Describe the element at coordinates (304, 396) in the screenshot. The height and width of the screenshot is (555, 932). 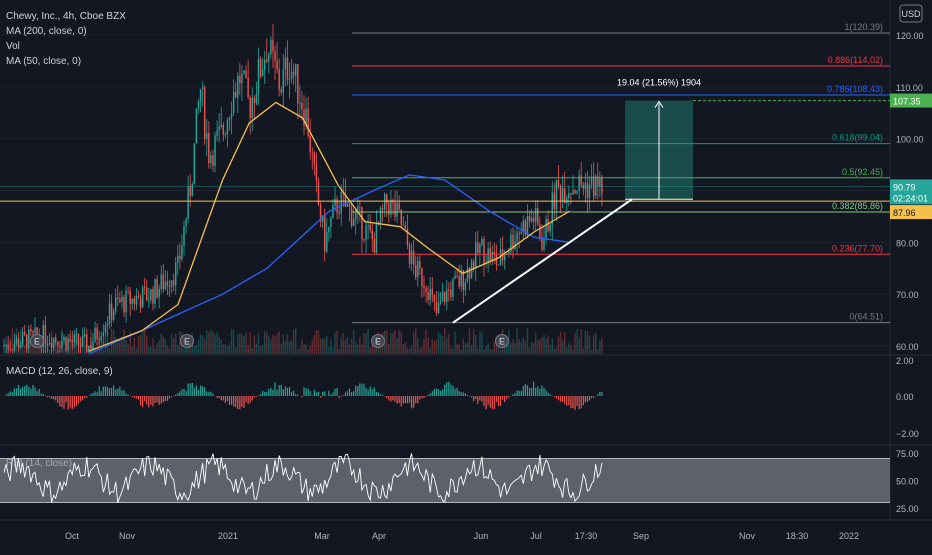
I see `macd-pane` at that location.